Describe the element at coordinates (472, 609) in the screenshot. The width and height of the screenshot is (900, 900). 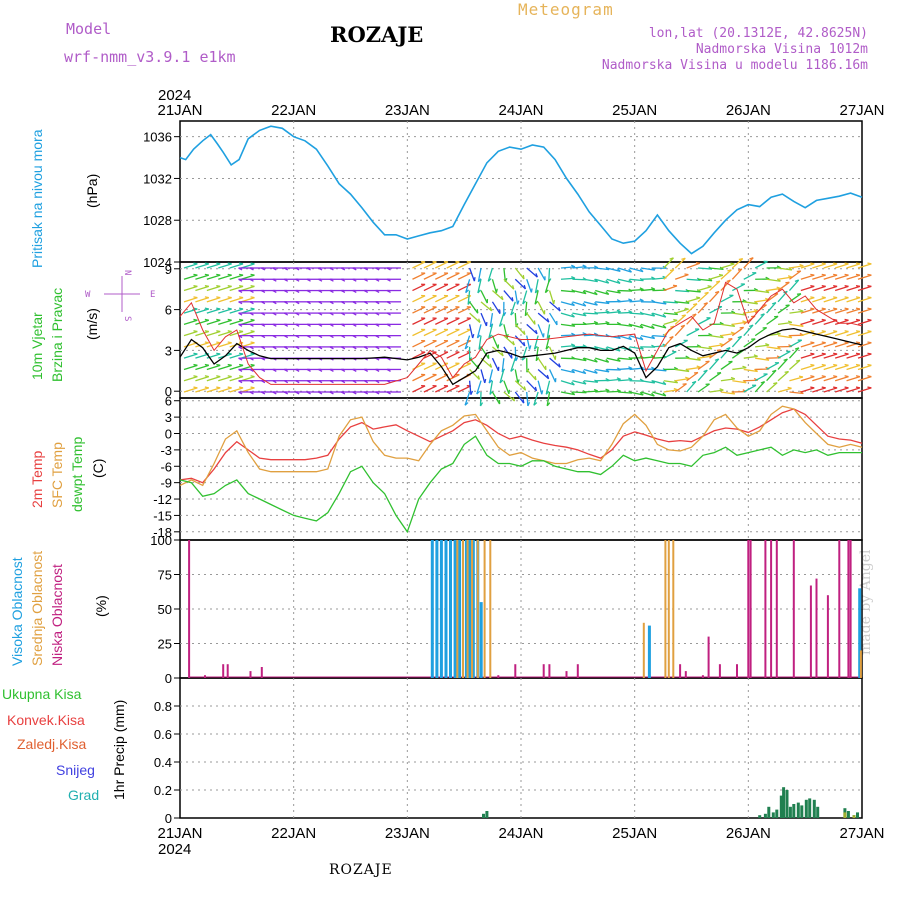
I see `bar-srednja-oblacnost` at that location.